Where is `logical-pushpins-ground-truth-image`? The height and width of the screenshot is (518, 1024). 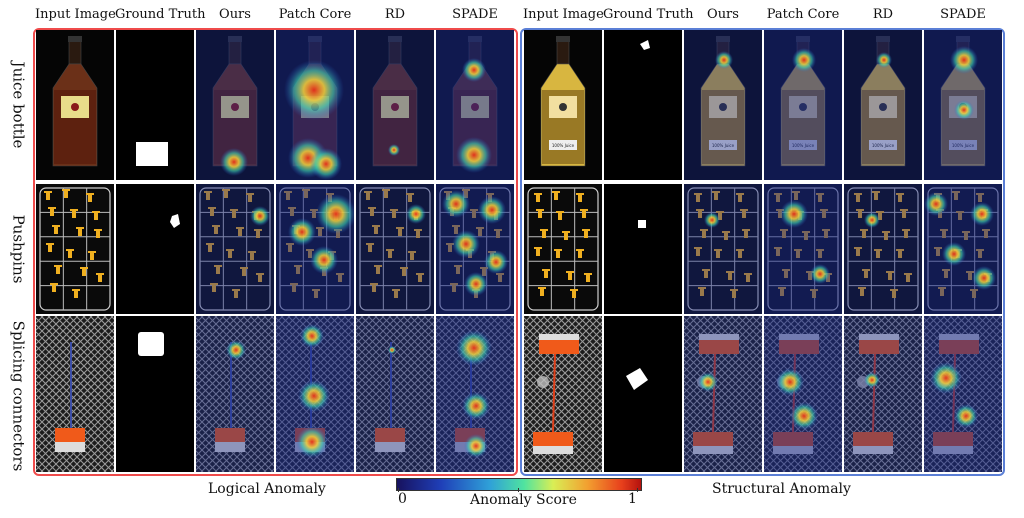
logical-pushpins-ground-truth-image is located at coordinates (155, 249).